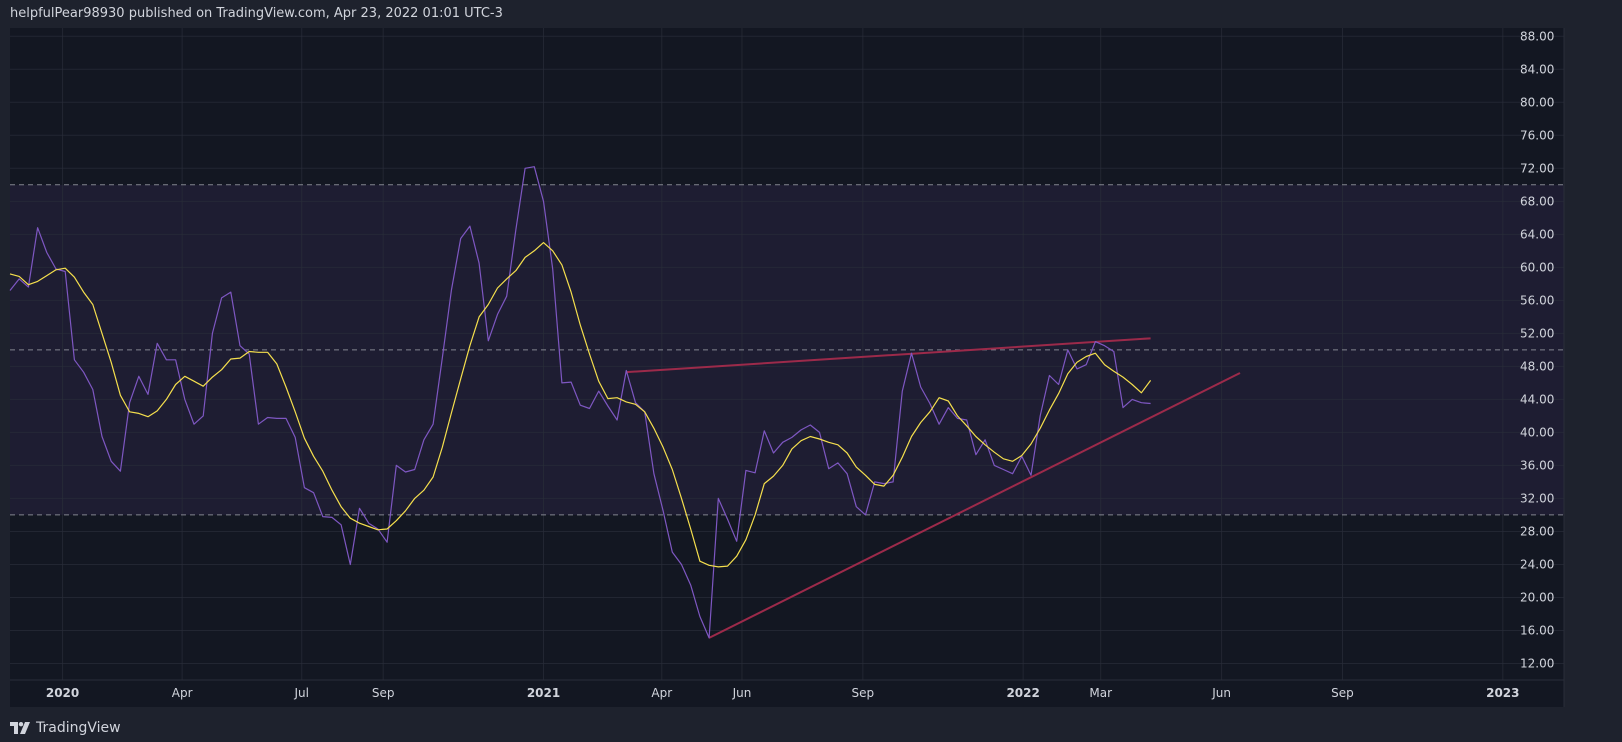 Image resolution: width=1622 pixels, height=742 pixels. I want to click on footer-logo: TradingView, so click(65, 728).